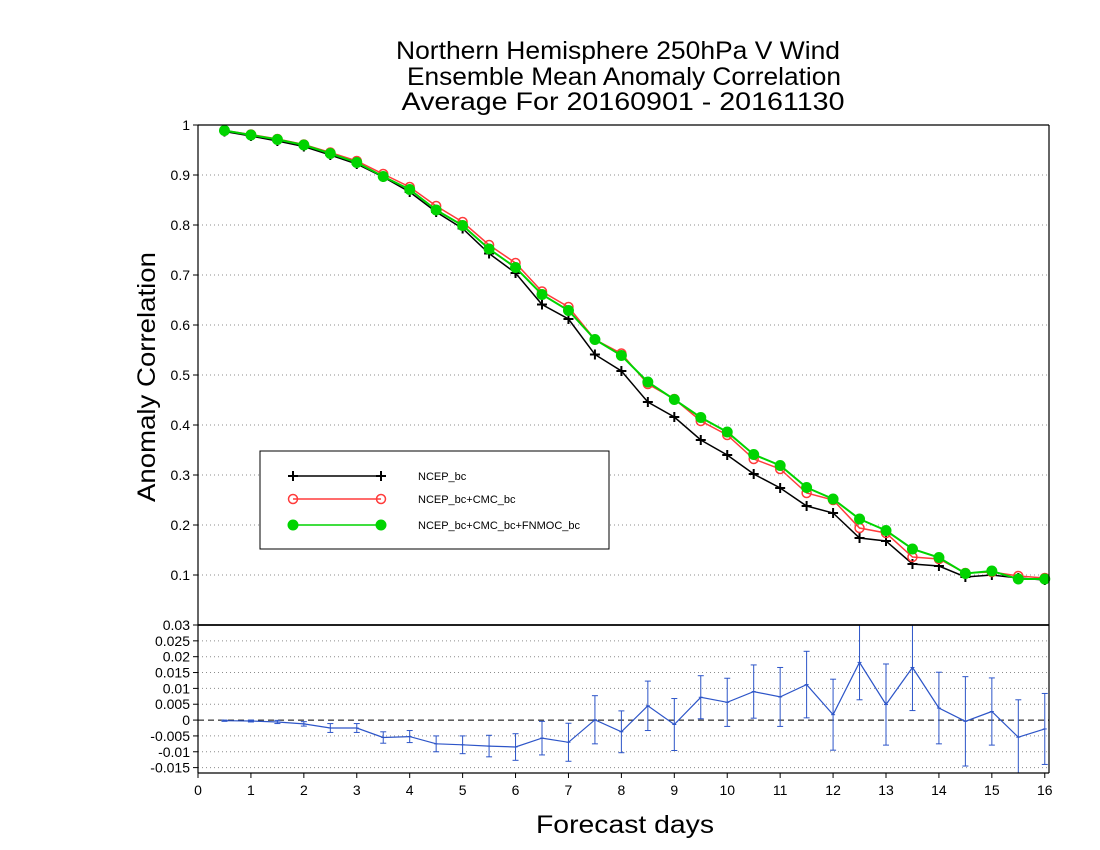 This screenshot has height=850, width=1100. Describe the element at coordinates (401, 499) in the screenshot. I see `legend-entry-ncep-bc-cmc-bc: NCEP_bc+CMC_bc` at that location.